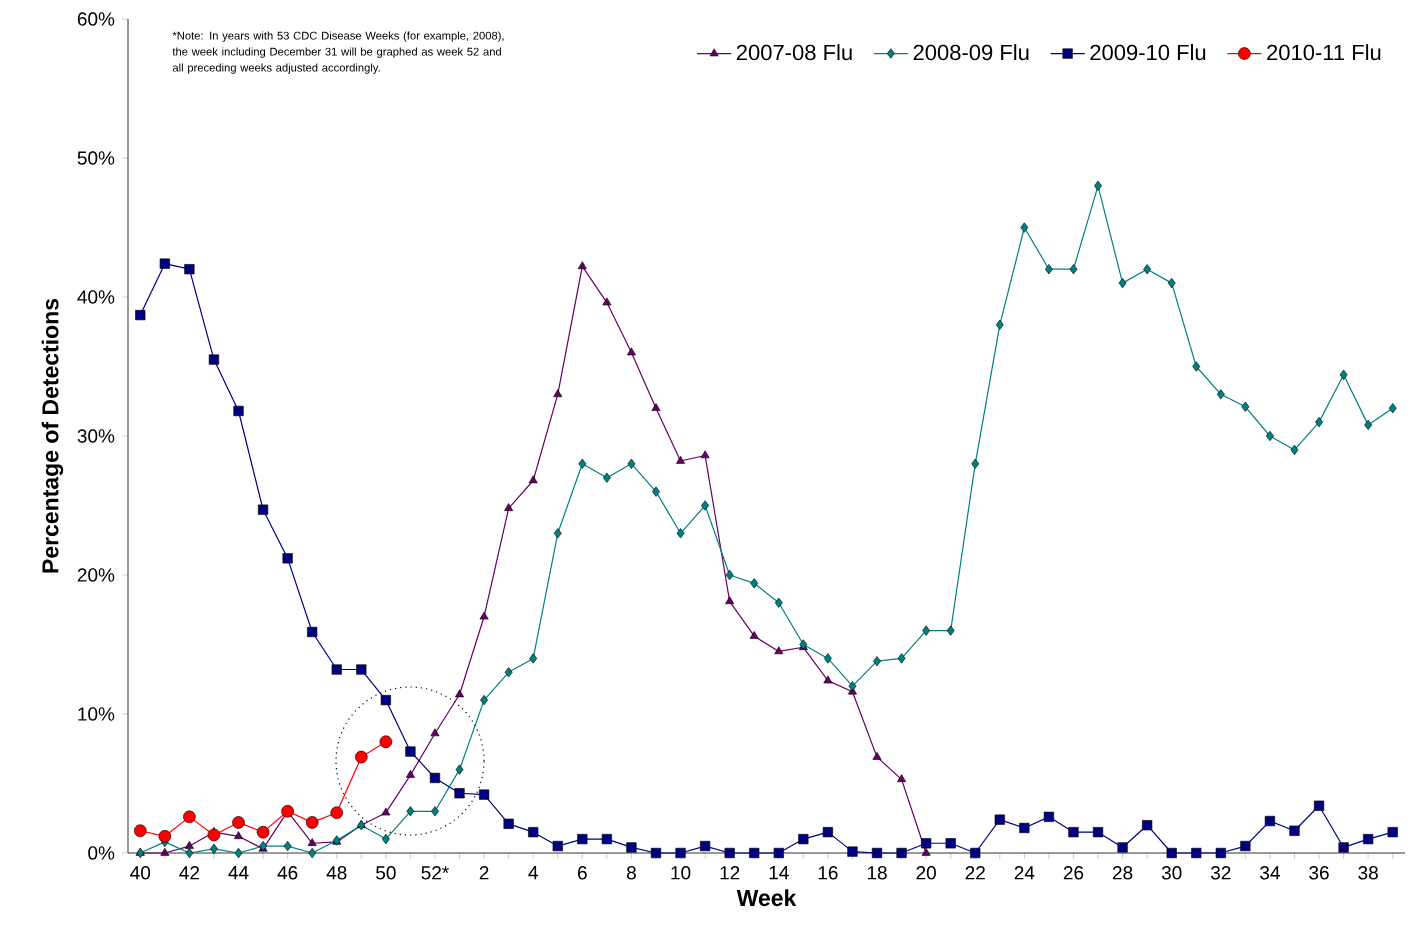  What do you see at coordinates (975, 873) in the screenshot?
I see `x-tick-label: 22` at bounding box center [975, 873].